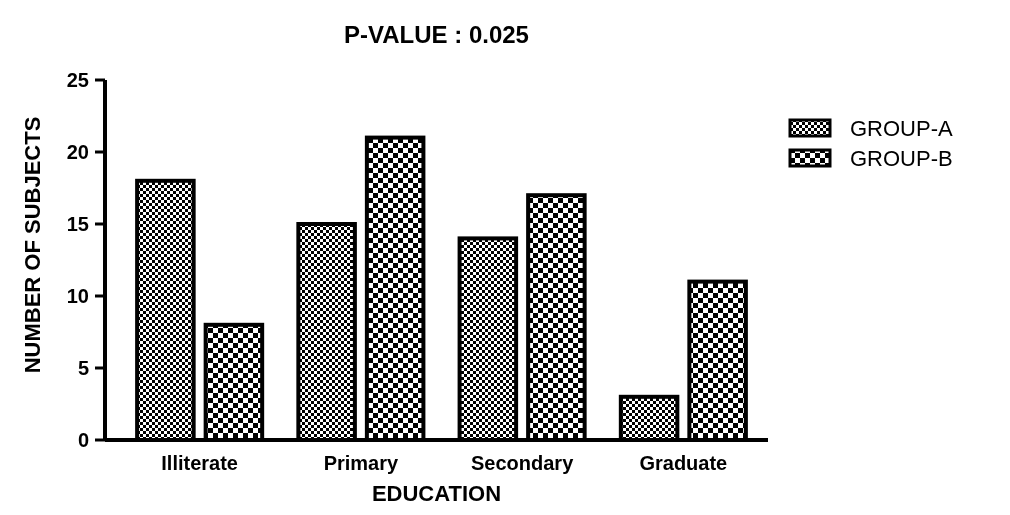 Image resolution: width=1010 pixels, height=515 pixels. What do you see at coordinates (77, 224) in the screenshot?
I see `y-tick-label: 15` at bounding box center [77, 224].